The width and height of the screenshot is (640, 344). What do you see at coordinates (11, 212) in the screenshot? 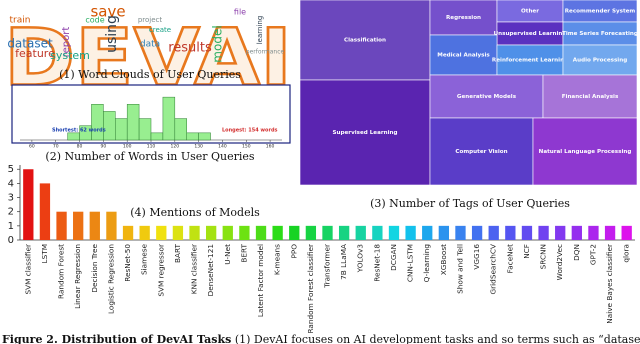
I see `y-tick-label: 2` at bounding box center [11, 212].